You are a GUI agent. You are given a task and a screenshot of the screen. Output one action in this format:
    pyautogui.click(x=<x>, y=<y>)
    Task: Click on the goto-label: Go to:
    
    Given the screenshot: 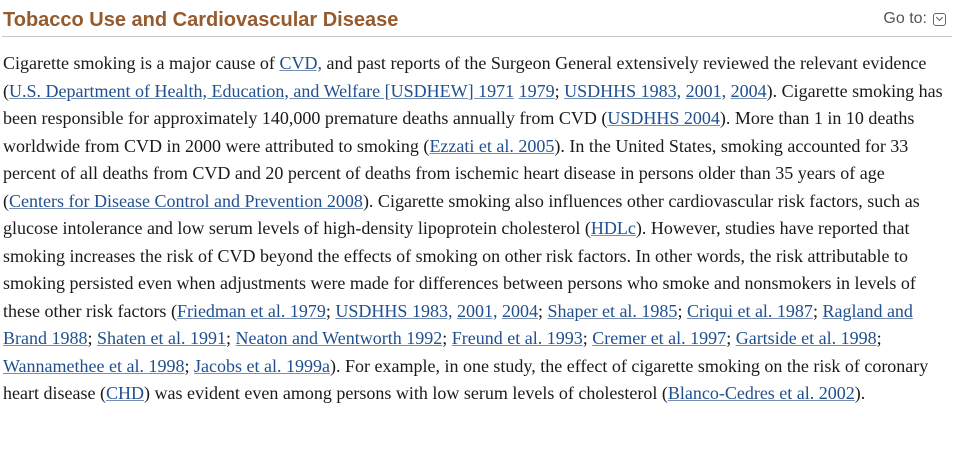 What is the action you would take?
    pyautogui.click(x=905, y=18)
    